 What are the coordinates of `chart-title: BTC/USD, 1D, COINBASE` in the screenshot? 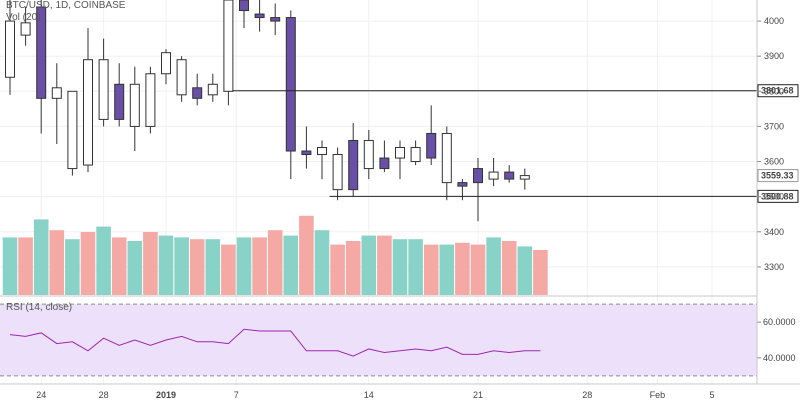 It's located at (66, 5).